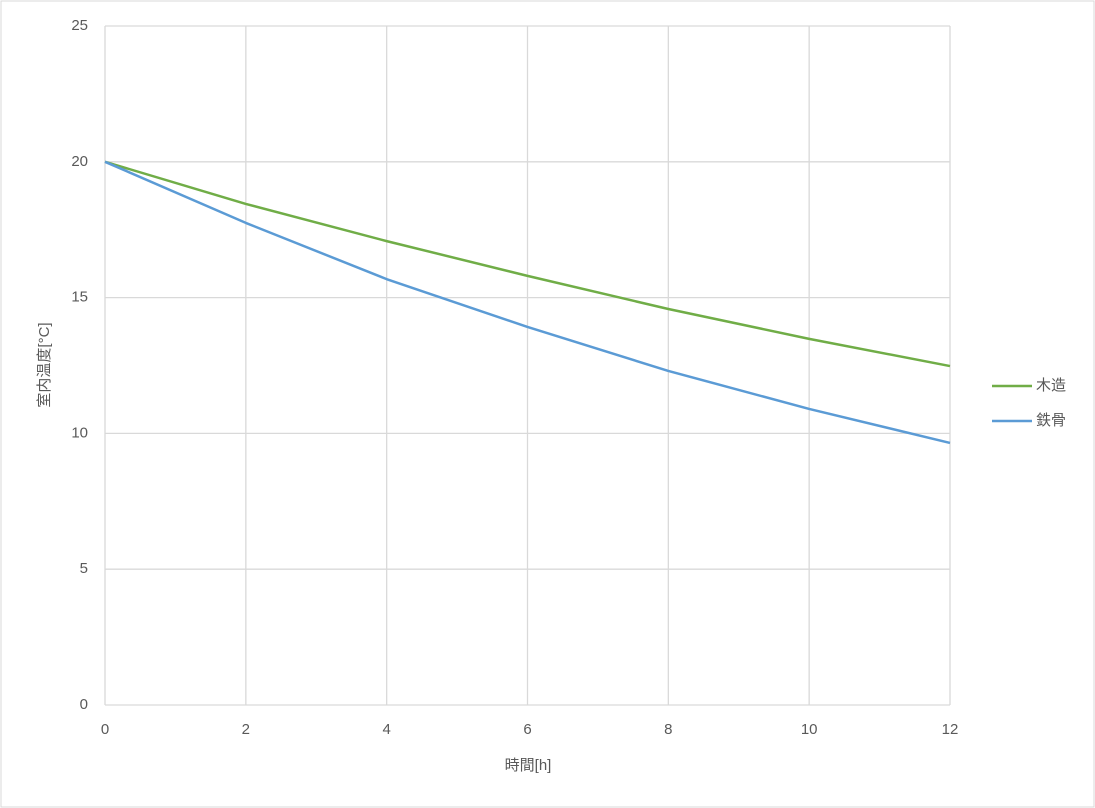  I want to click on x-axis-title: 時間[h], so click(528, 765).